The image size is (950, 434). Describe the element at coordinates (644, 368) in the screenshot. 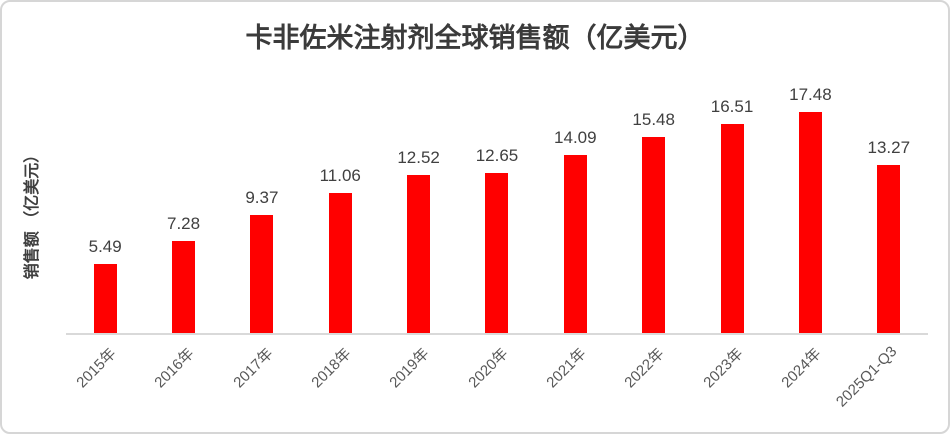

I see `x-axis-tick-label: 2022年` at that location.